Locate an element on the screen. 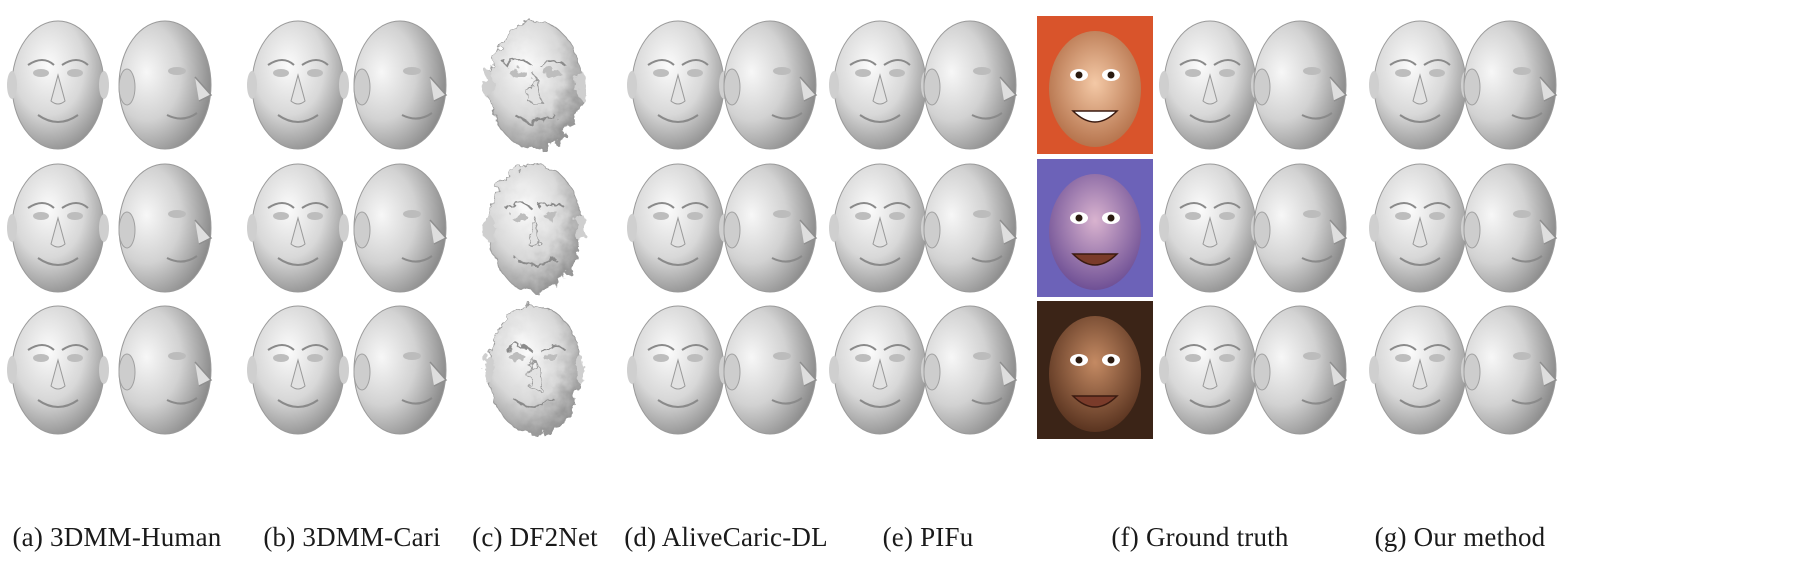 This screenshot has height=562, width=1798. panel-a is located at coordinates (110, 227).